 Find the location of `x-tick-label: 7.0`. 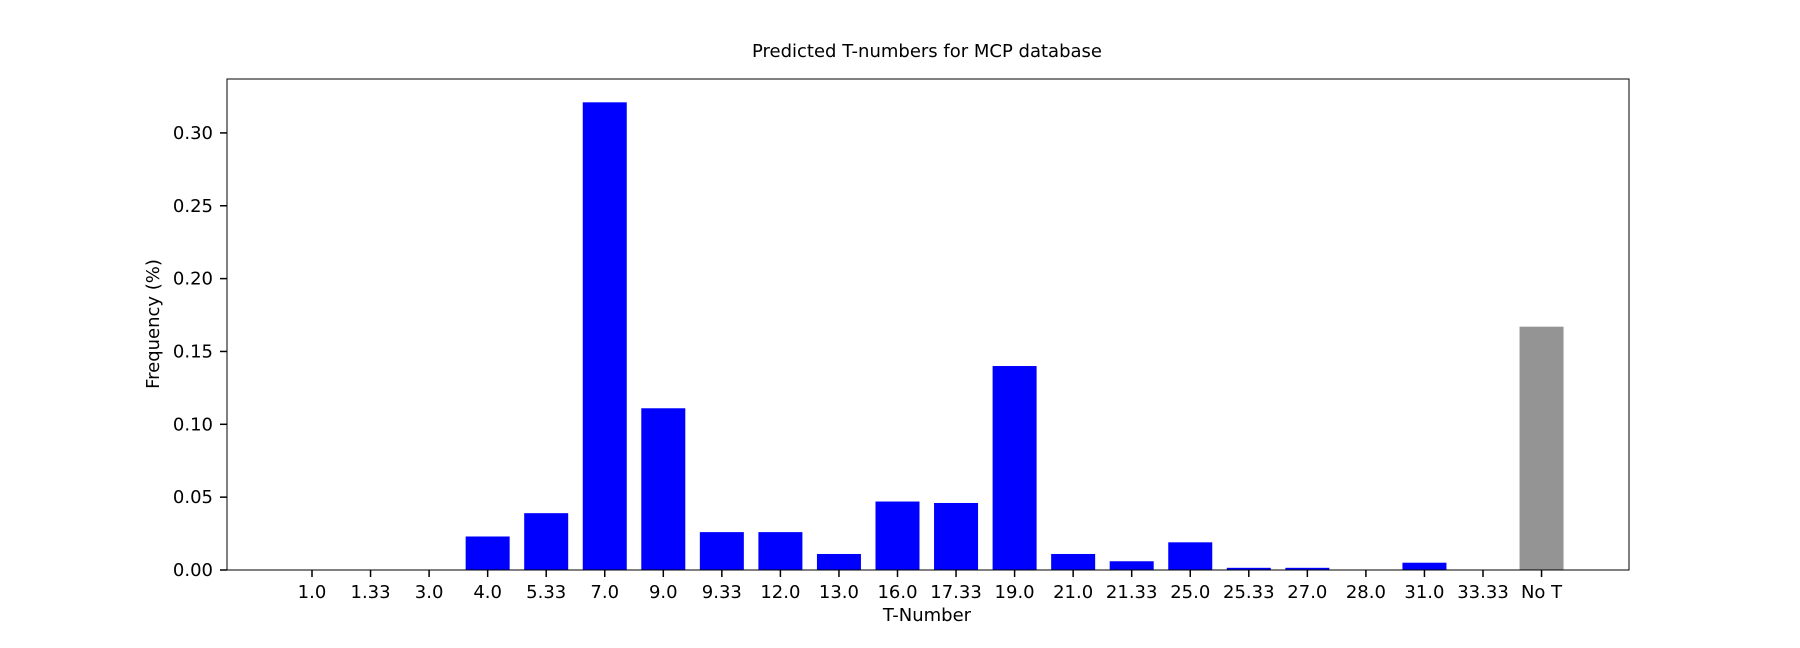

x-tick-label: 7.0 is located at coordinates (604, 592).